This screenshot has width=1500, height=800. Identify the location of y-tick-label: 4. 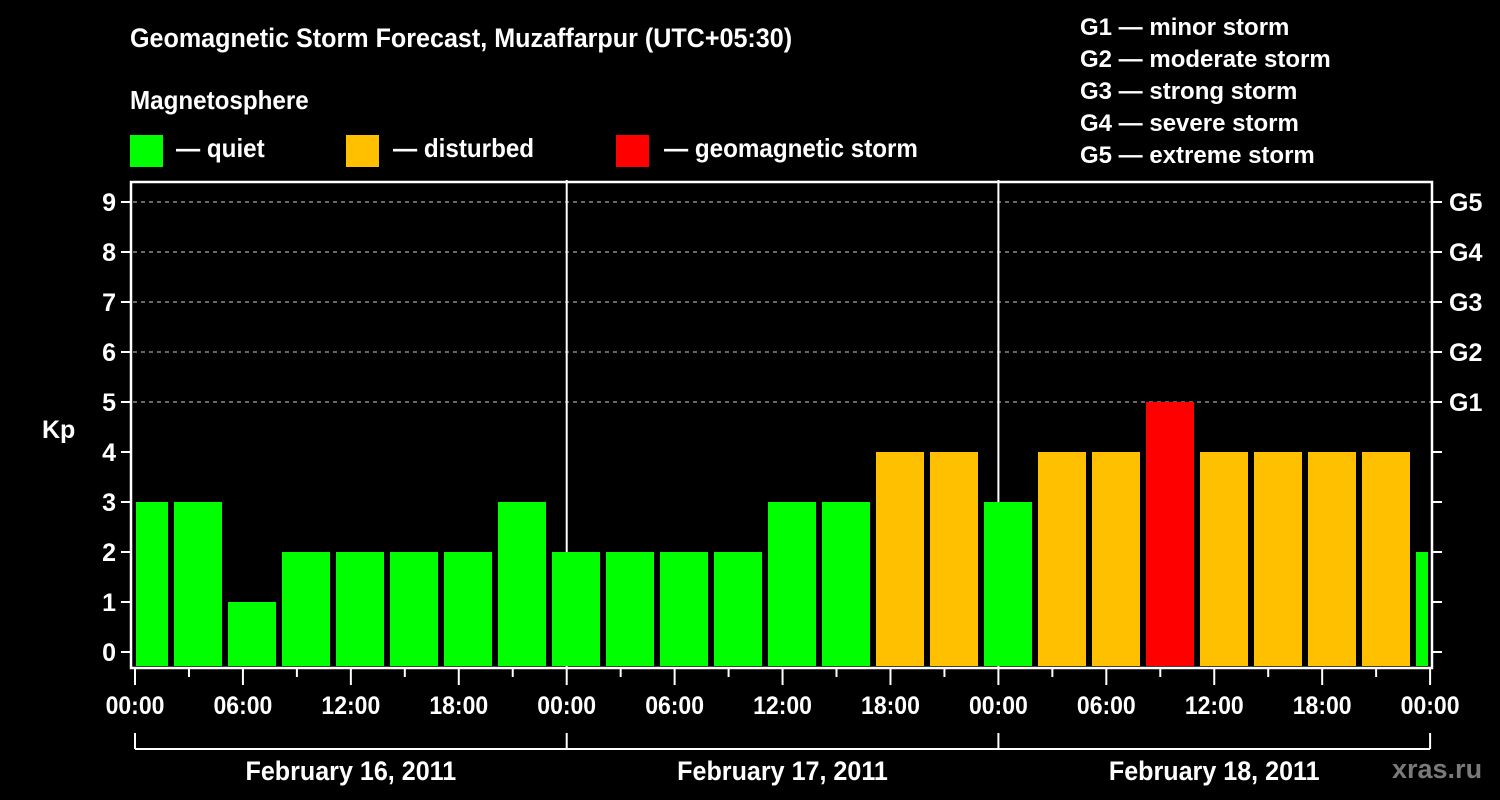
(109, 453).